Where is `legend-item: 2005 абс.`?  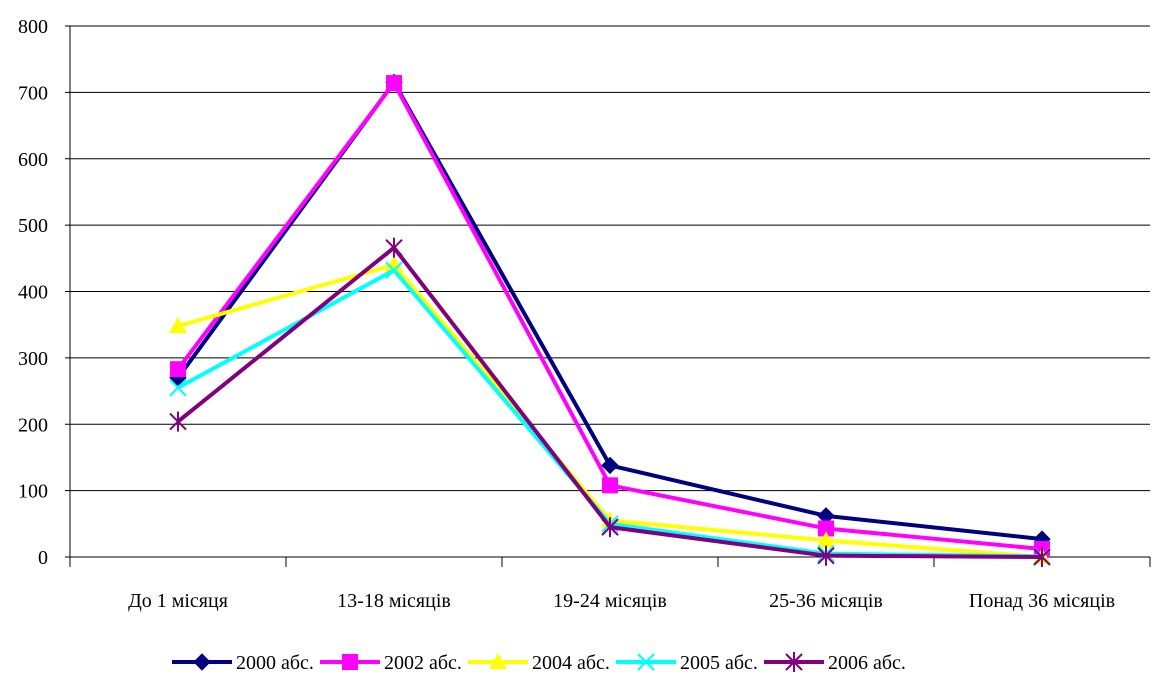 legend-item: 2005 абс. is located at coordinates (687, 662).